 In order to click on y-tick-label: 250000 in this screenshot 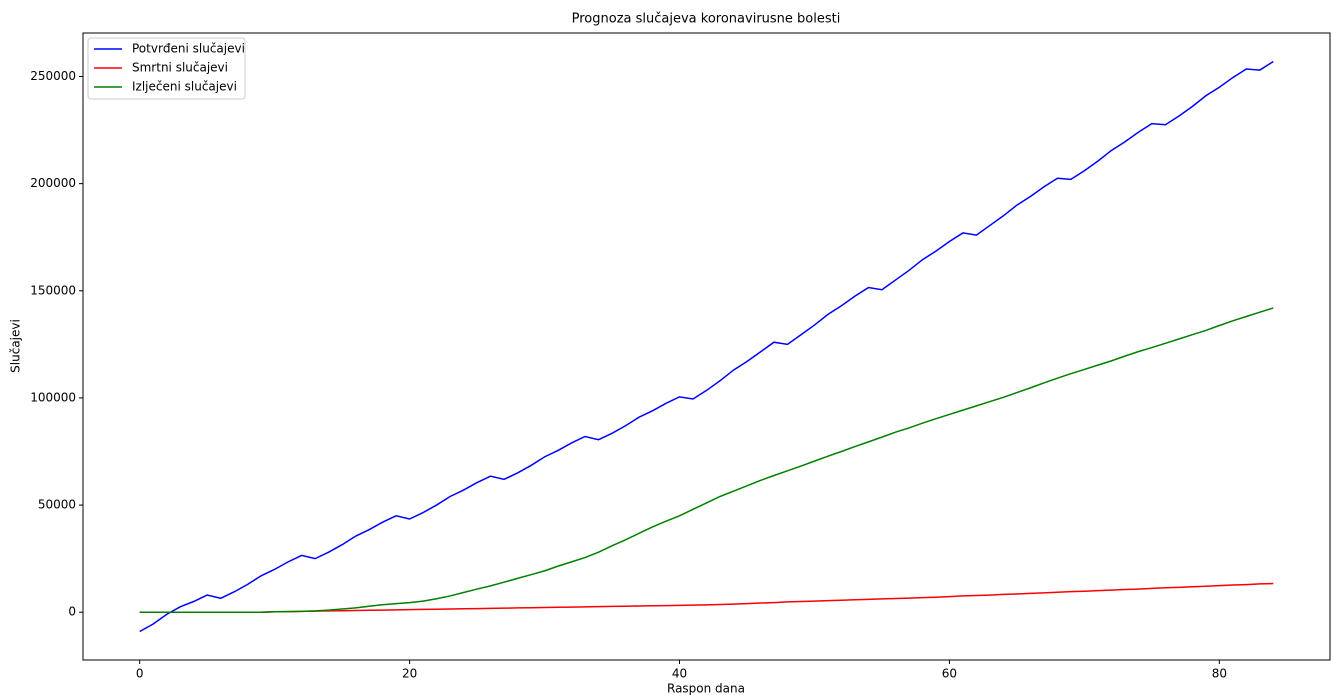, I will do `click(53, 76)`.